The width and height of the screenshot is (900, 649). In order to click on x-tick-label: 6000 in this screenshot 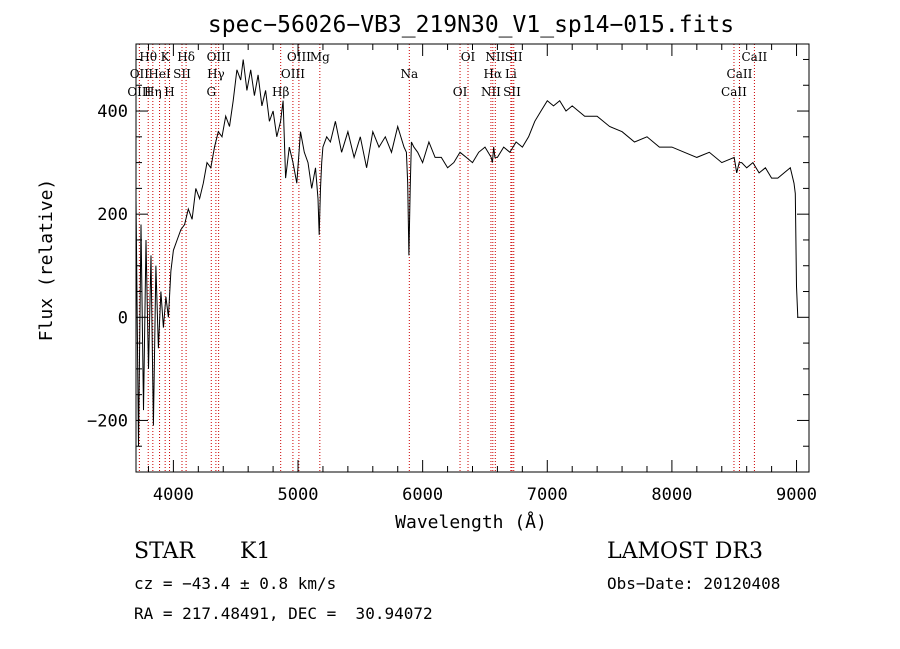, I will do `click(422, 495)`.